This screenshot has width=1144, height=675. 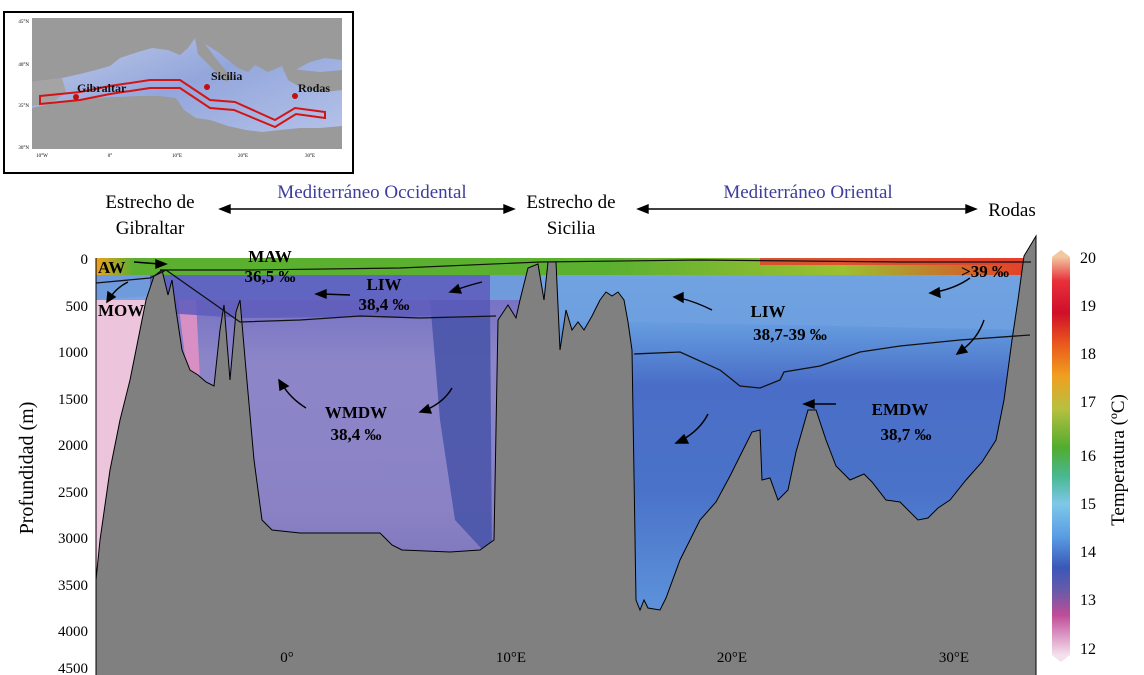 I want to click on water-mass-maw-value: 36,5 ‰, so click(x=270, y=276).